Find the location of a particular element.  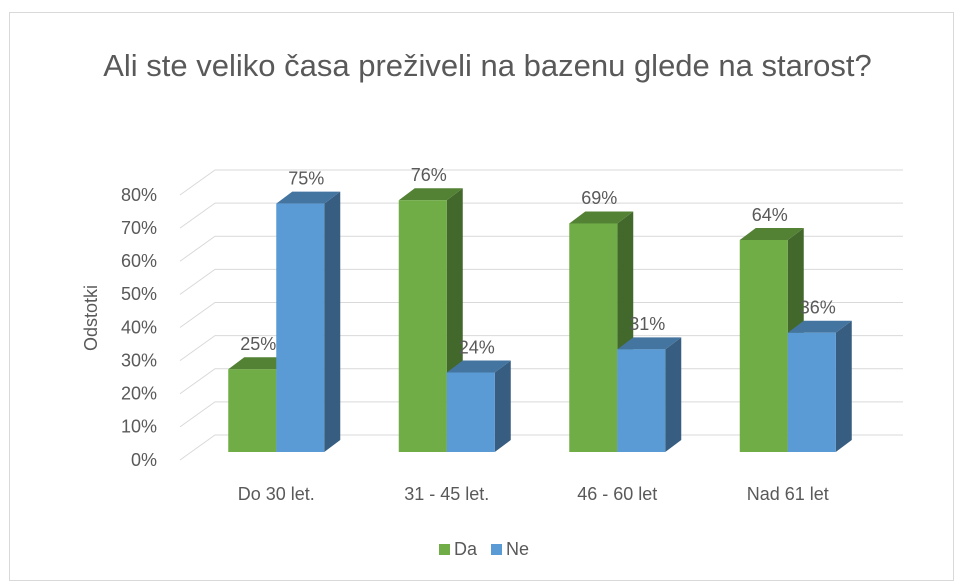

data-label: 64% is located at coordinates (770, 215).